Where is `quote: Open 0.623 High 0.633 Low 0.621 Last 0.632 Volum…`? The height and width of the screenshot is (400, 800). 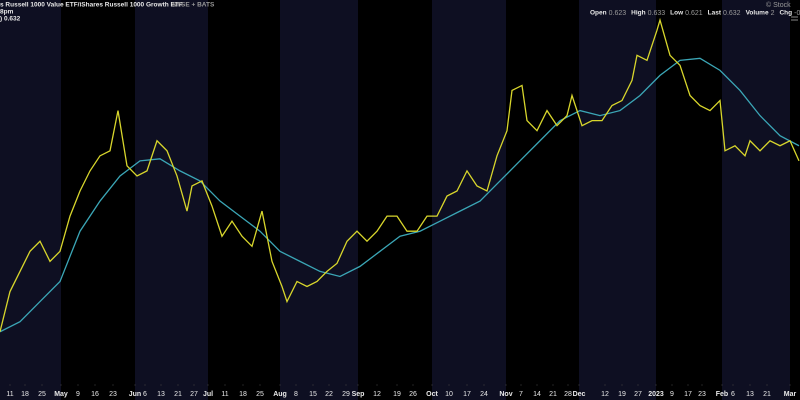
quote: Open 0.623 High 0.633 Low 0.621 Last 0.632 Volum… is located at coordinates (695, 13).